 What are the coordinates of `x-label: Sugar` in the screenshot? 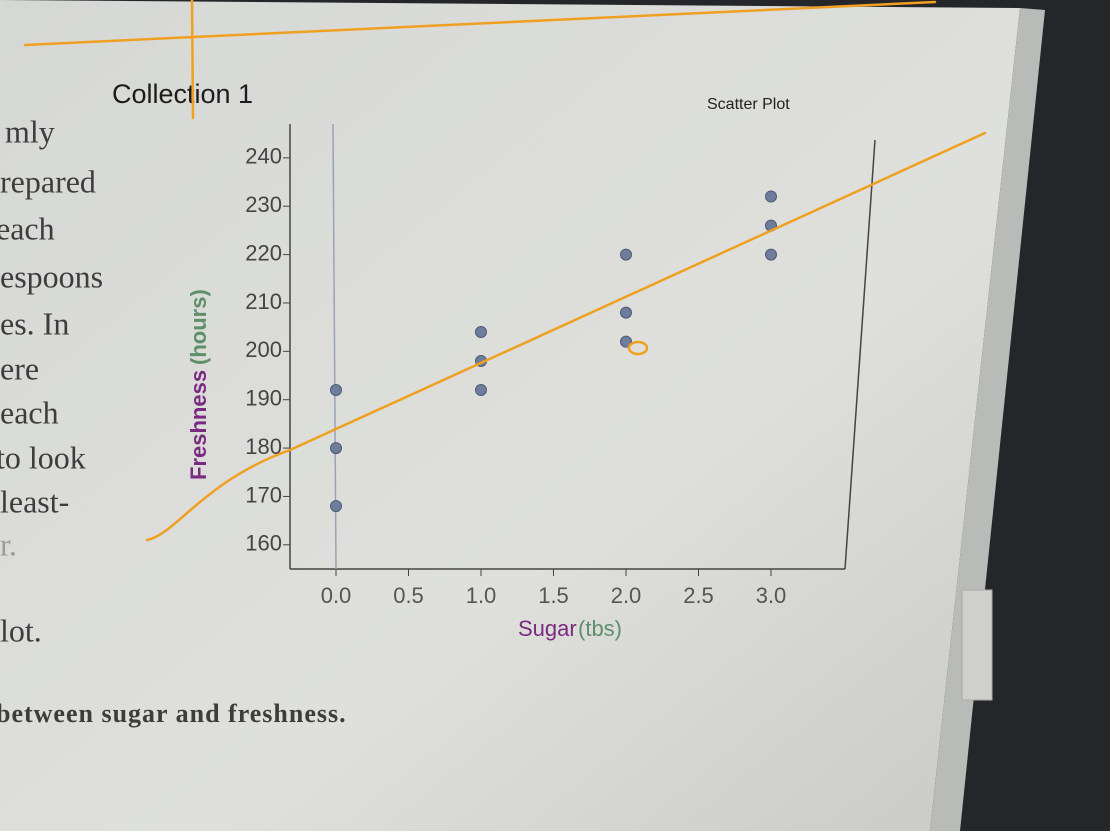 It's located at (547, 628).